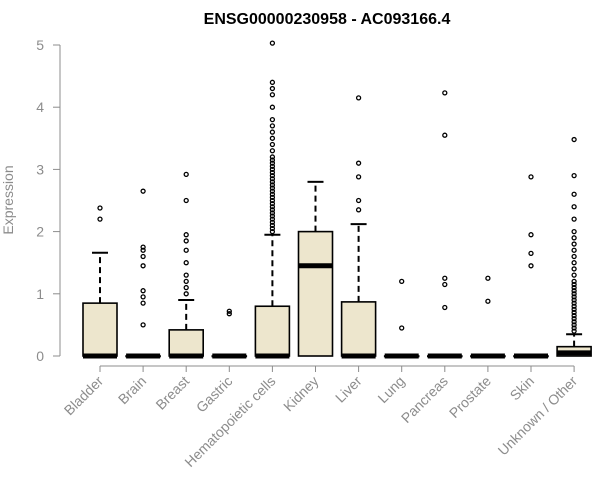 This screenshot has width=600, height=500. What do you see at coordinates (348, 389) in the screenshot?
I see `x-tick-label: Liver` at bounding box center [348, 389].